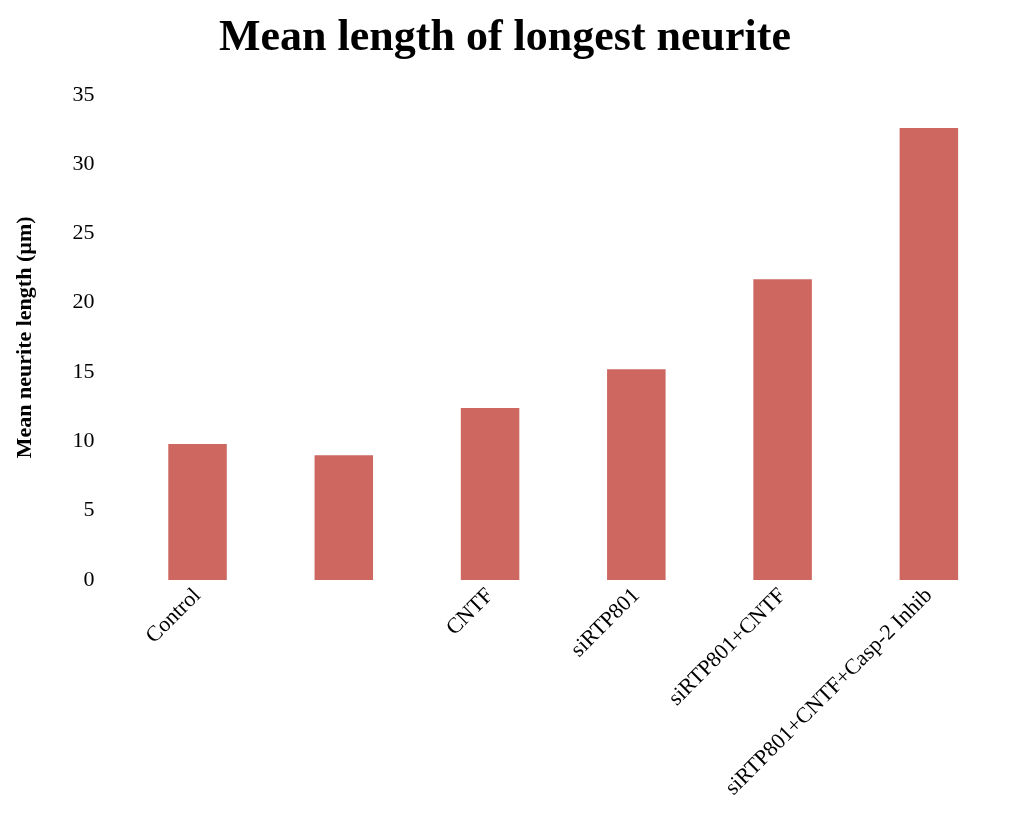  I want to click on y-tick-label: 0, so click(89, 578).